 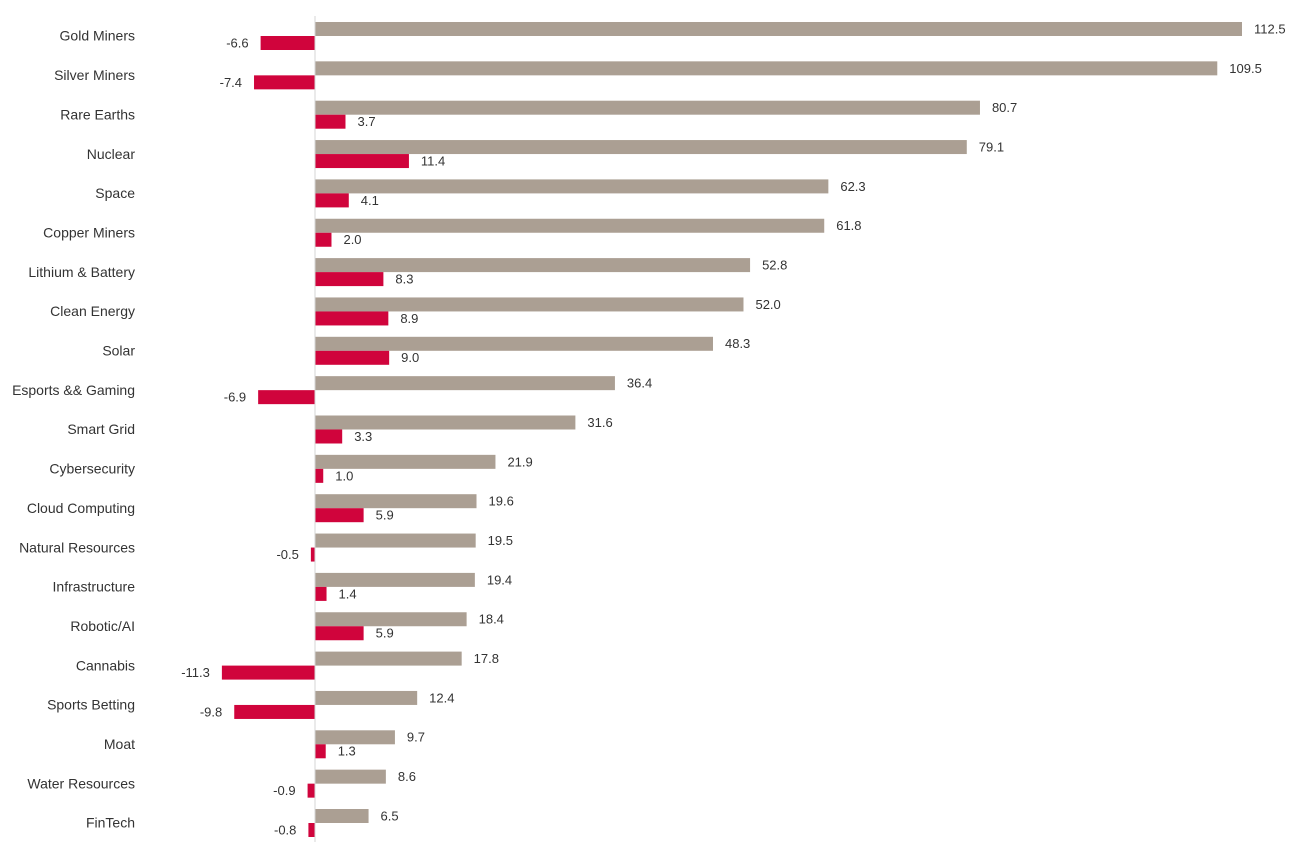 What do you see at coordinates (91, 705) in the screenshot?
I see `category-label: Sports Betting` at bounding box center [91, 705].